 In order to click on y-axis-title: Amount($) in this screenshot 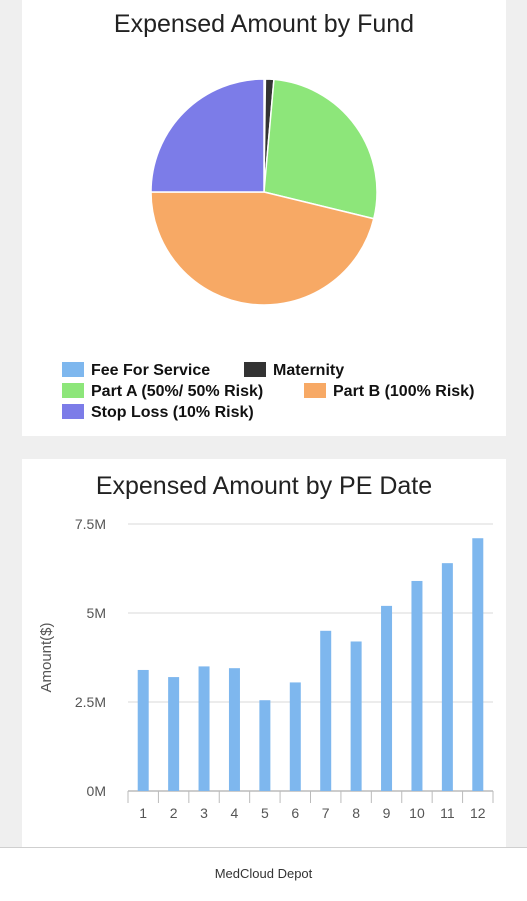, I will do `click(46, 657)`.